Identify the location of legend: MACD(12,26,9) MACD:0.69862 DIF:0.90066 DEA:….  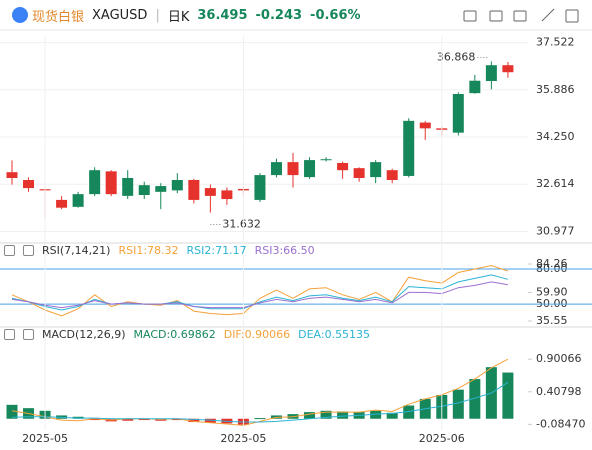
(191, 334).